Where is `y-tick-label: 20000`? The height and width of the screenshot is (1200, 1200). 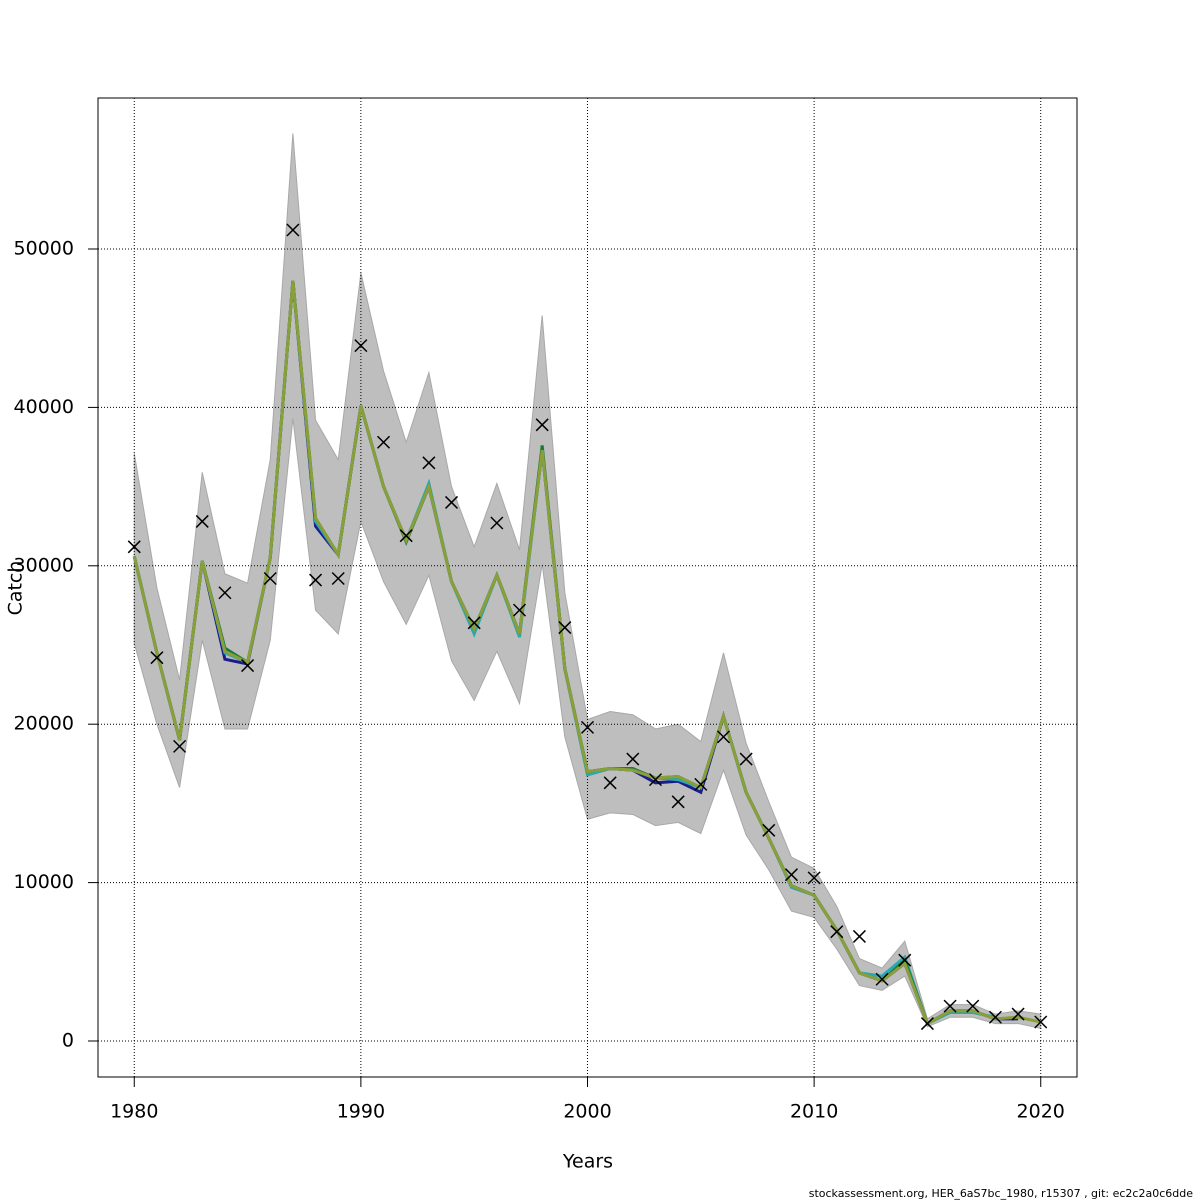
y-tick-label: 20000 is located at coordinates (44, 724).